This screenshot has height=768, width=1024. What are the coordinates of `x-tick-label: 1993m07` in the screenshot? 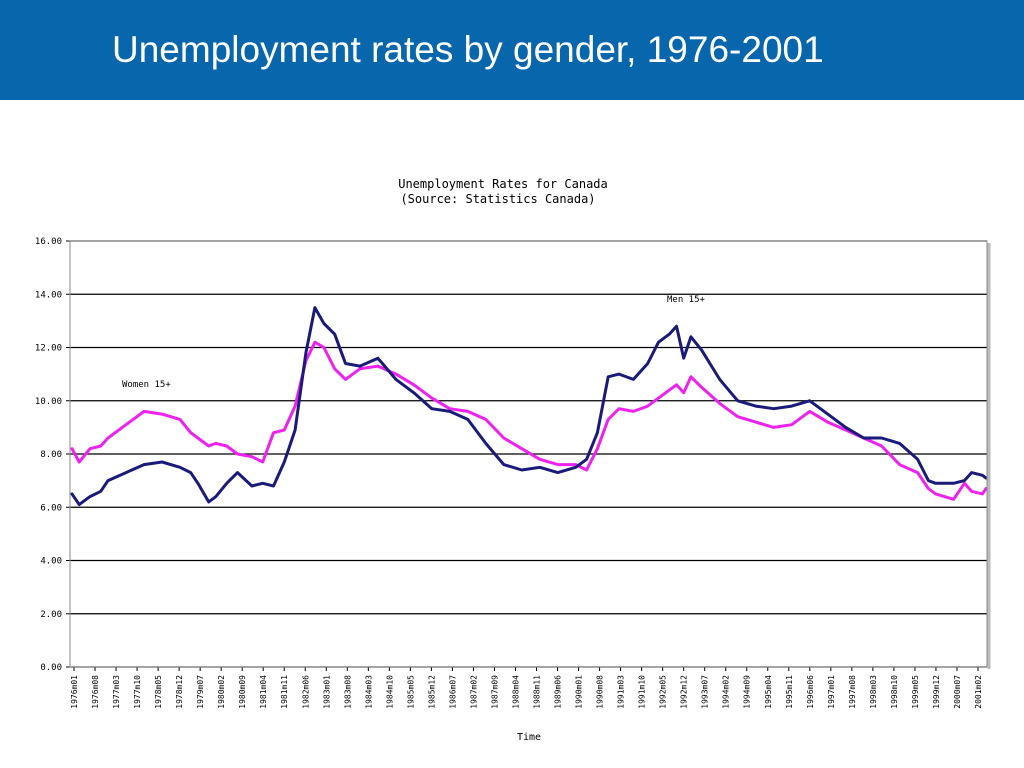 It's located at (705, 692).